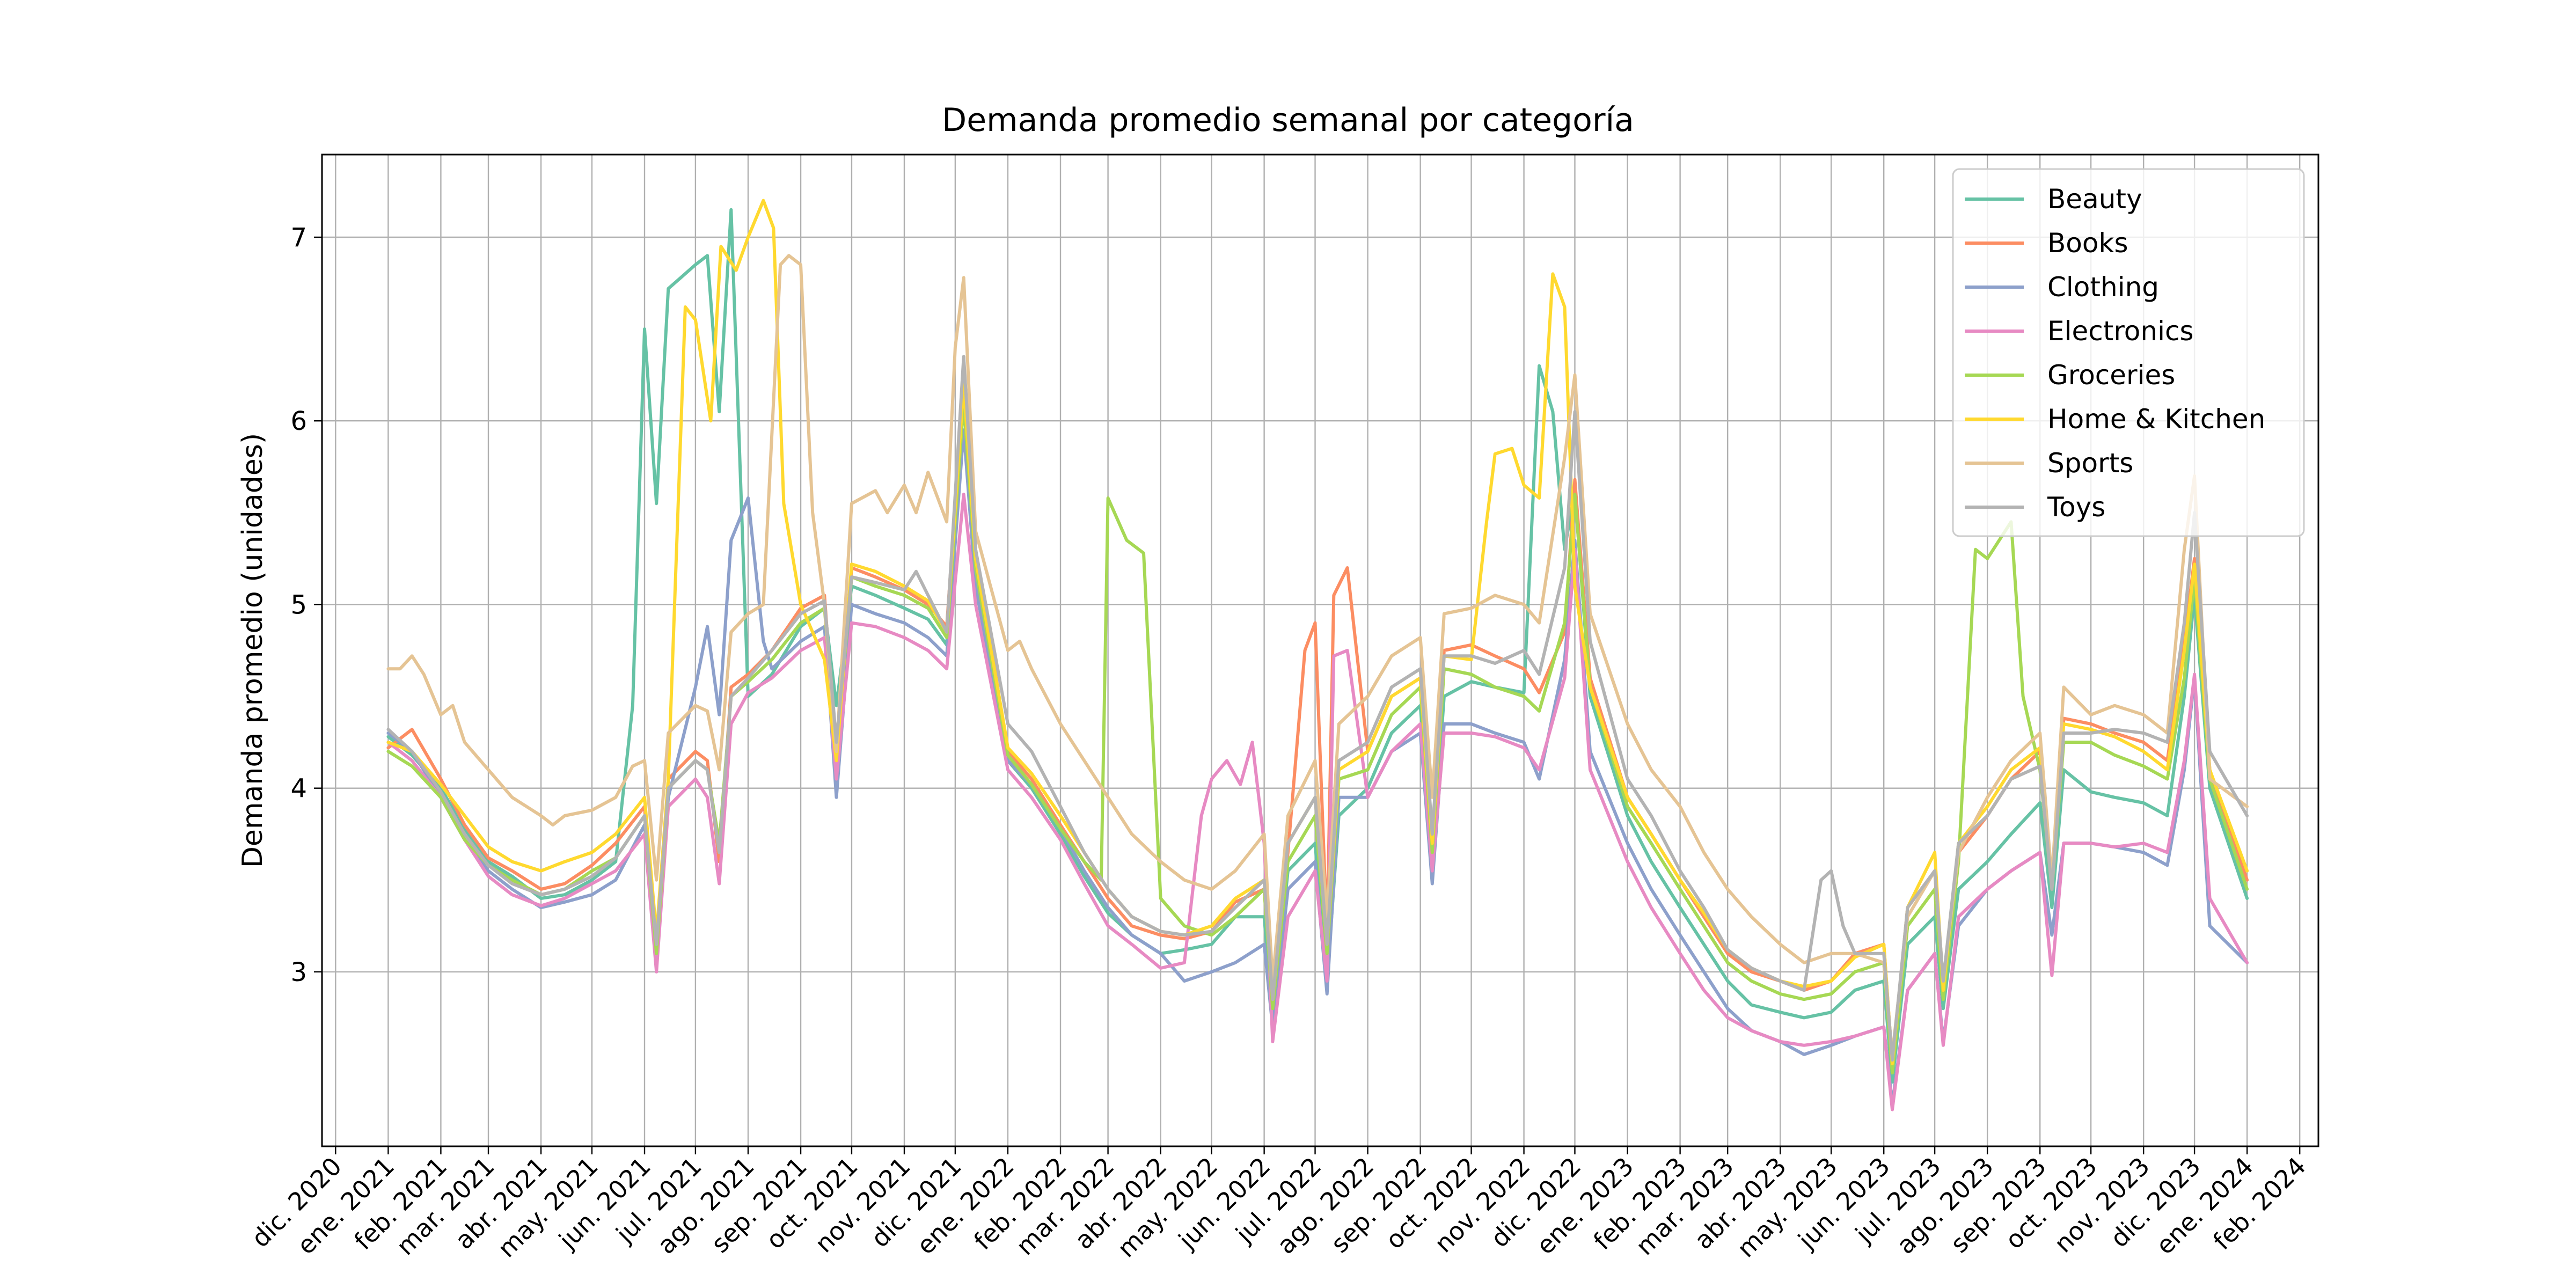 The width and height of the screenshot is (2576, 1288). Describe the element at coordinates (298, 238) in the screenshot. I see `y-tick-label: 7` at that location.